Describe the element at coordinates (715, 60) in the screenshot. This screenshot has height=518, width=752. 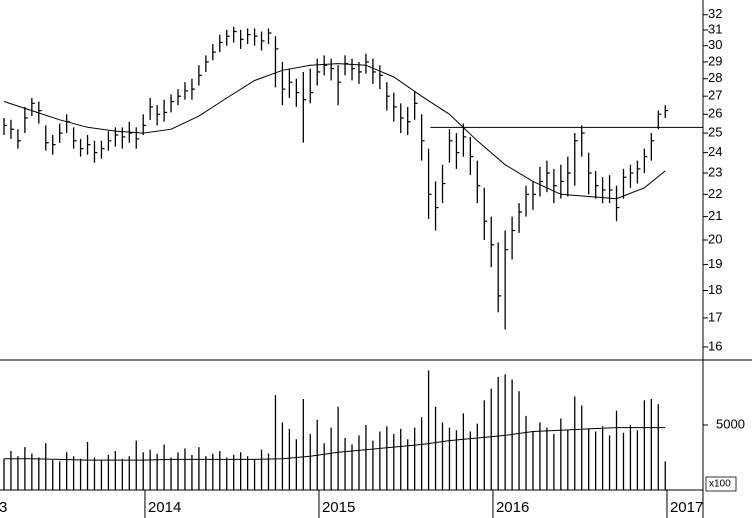
I see `y-tick-label: 29` at that location.